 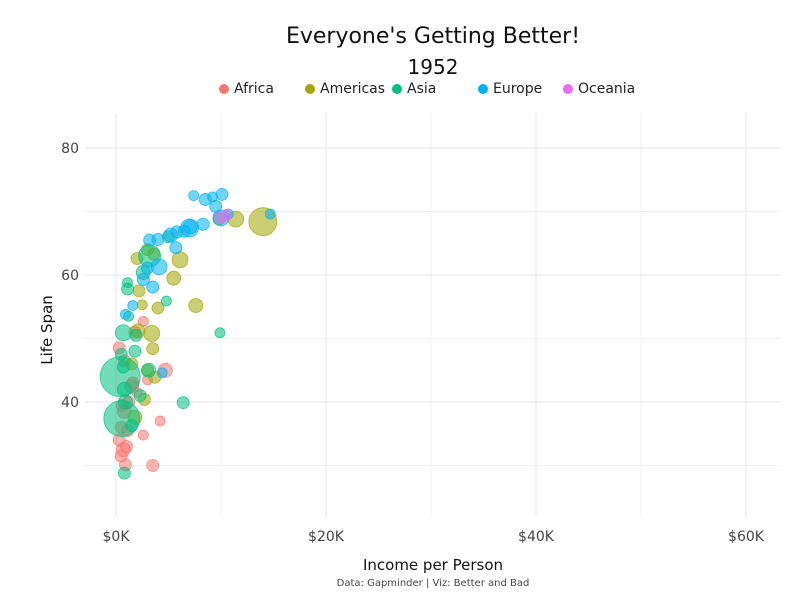 I want to click on legend-item-asia: Asia, so click(x=414, y=89).